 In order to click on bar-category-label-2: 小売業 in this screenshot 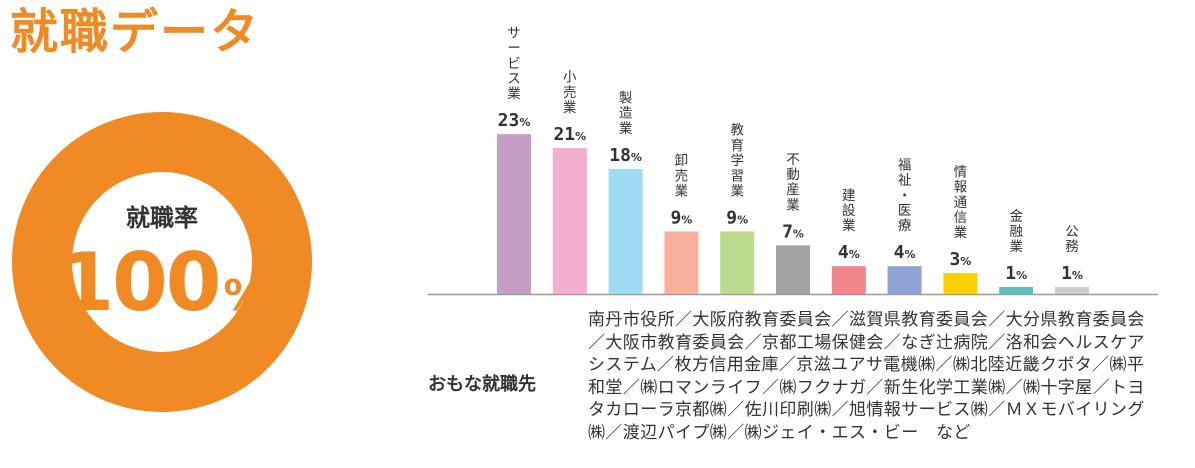, I will do `click(570, 93)`.